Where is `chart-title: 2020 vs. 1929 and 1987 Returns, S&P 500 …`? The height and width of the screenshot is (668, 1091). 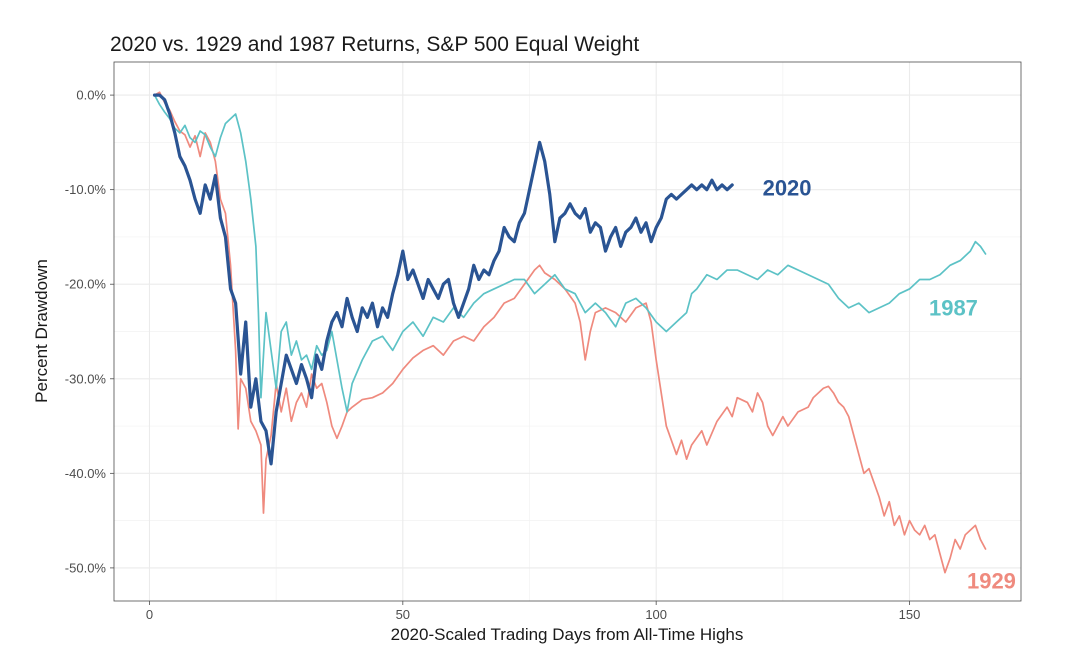 chart-title: 2020 vs. 1929 and 1987 Returns, S&P 500 … is located at coordinates (374, 44).